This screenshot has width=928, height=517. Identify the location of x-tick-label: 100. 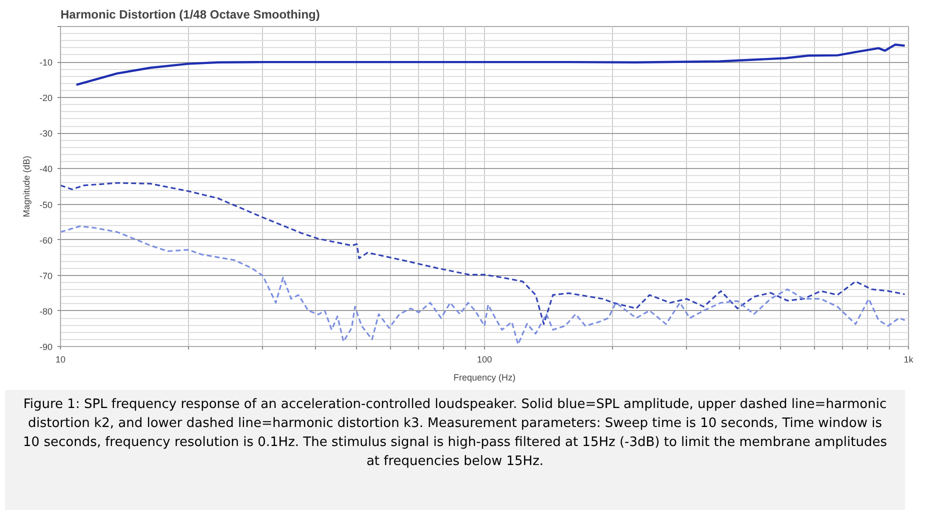
(484, 359).